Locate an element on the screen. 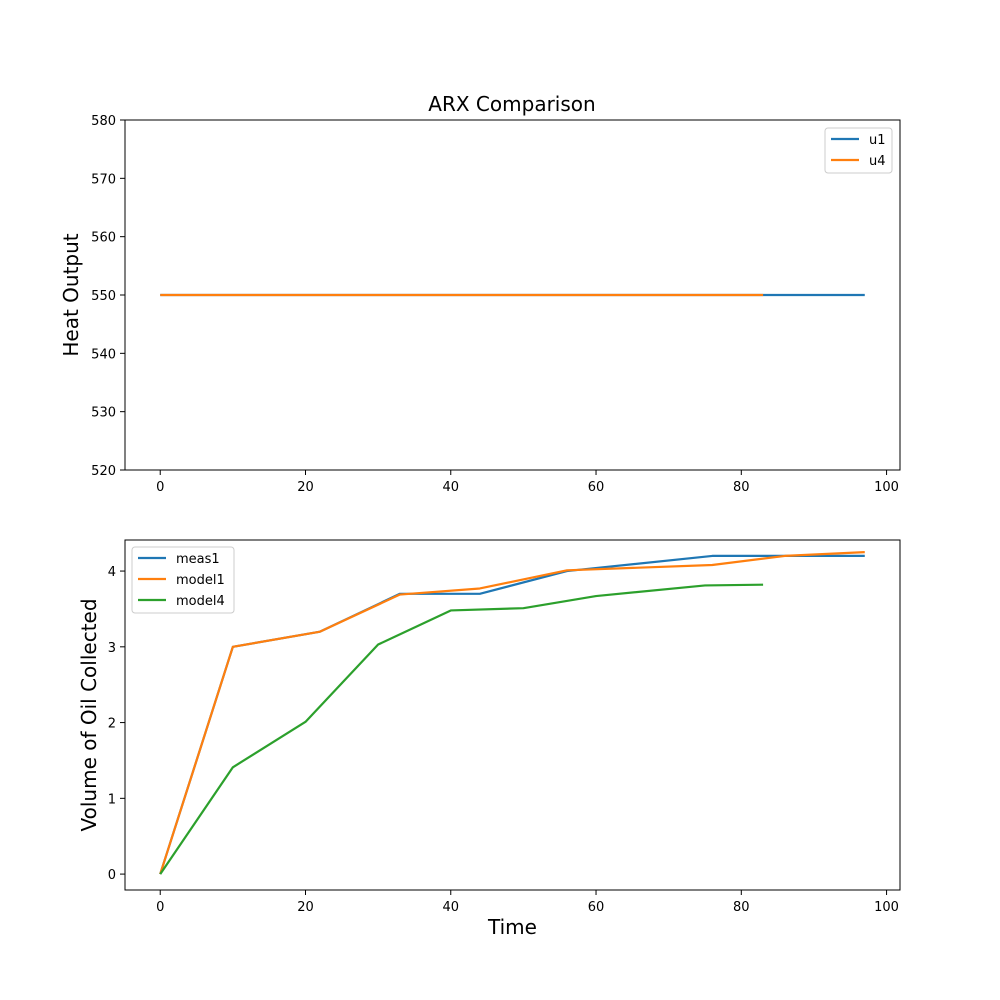 This screenshot has height=1000, width=1000. top-y-axis-label: Heat Output is located at coordinates (71, 294).